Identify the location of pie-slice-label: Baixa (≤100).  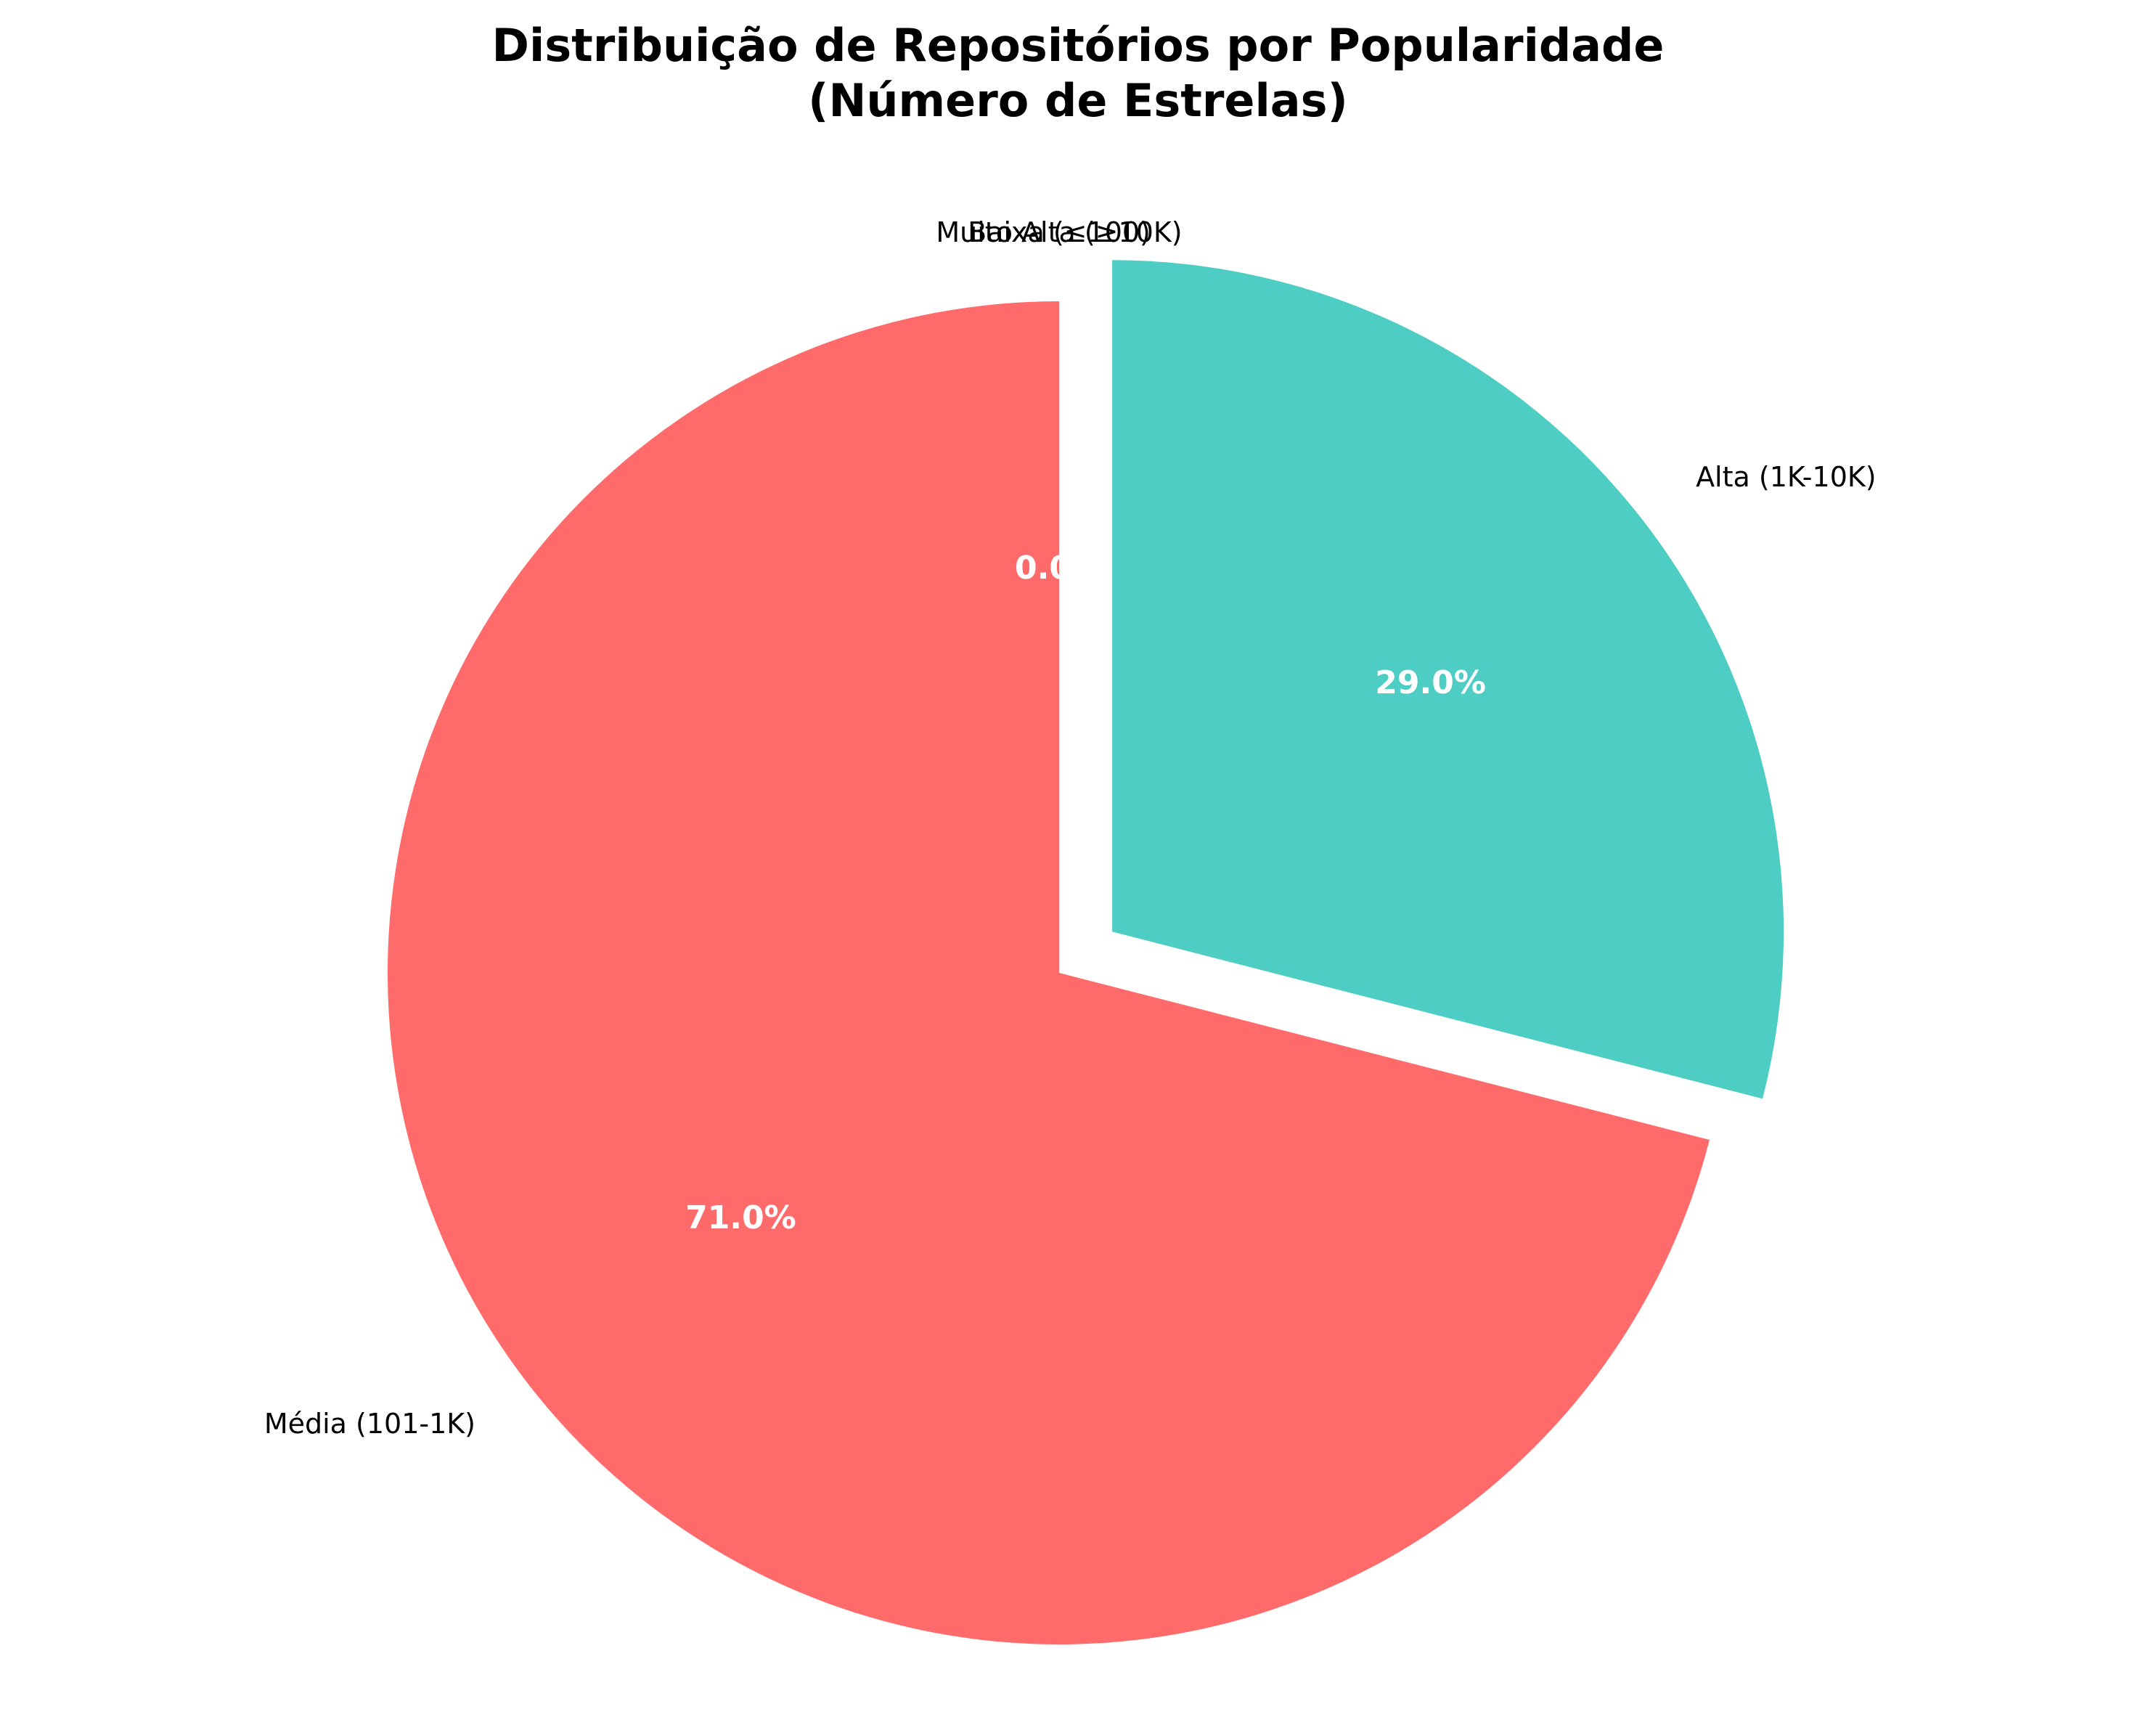
(1060, 232).